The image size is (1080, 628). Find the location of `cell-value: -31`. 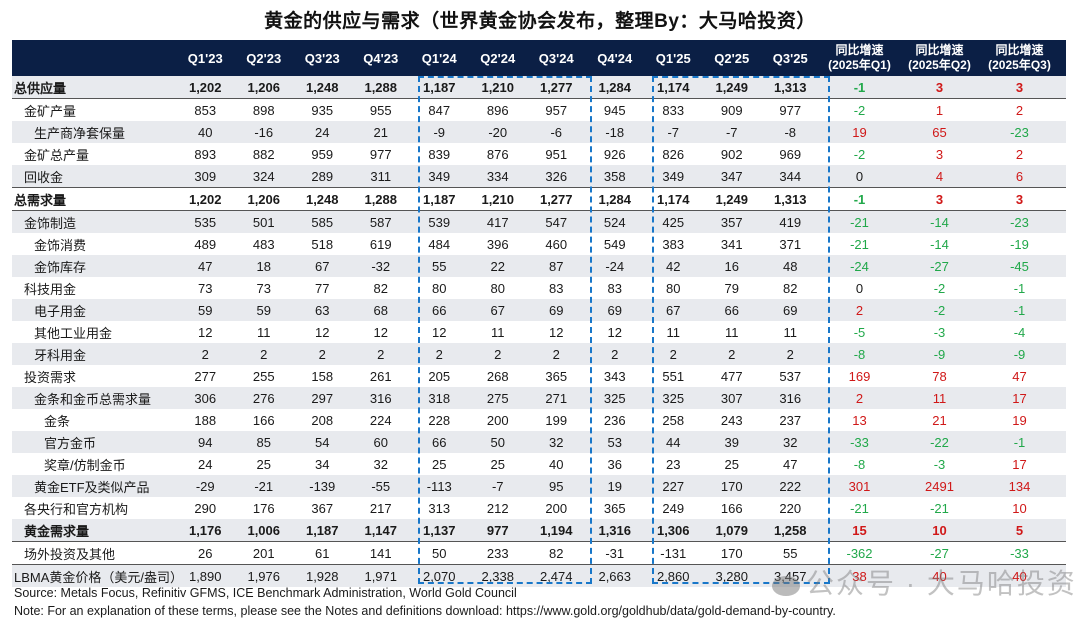

cell-value: -31 is located at coordinates (615, 553).